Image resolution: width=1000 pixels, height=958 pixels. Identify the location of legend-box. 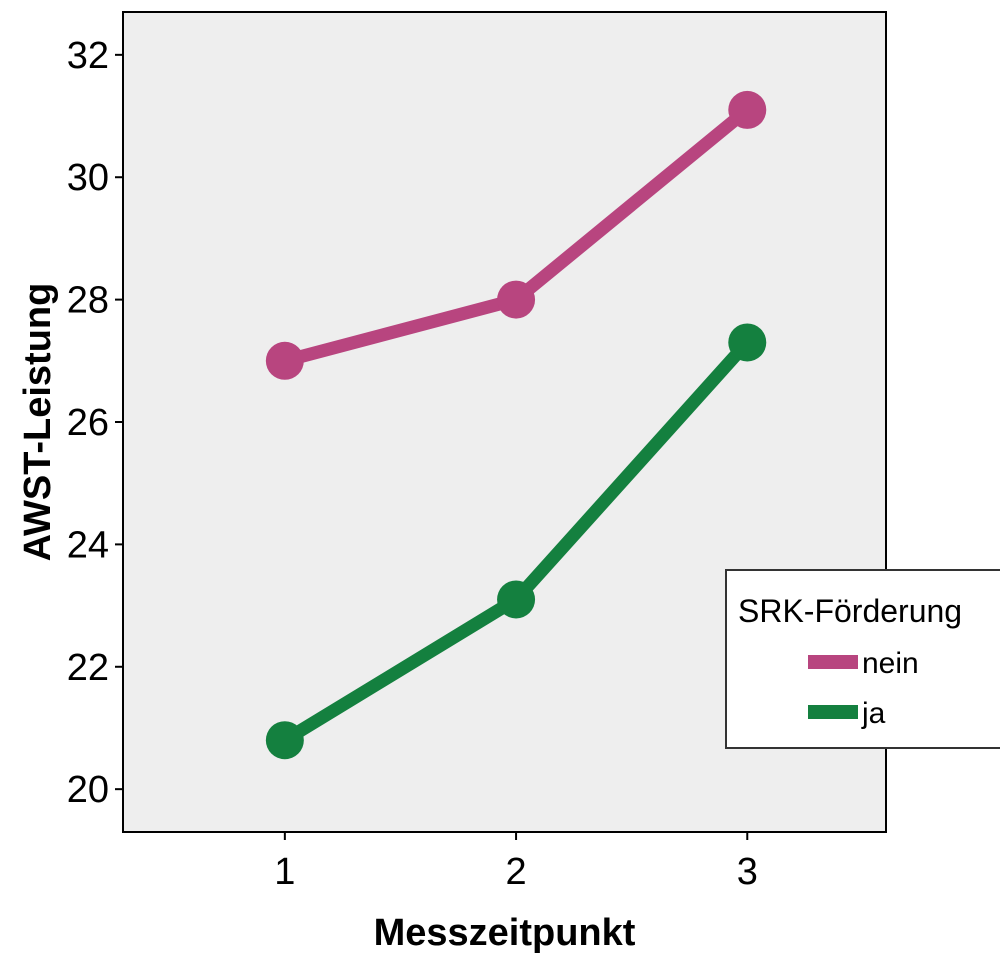
(862, 659).